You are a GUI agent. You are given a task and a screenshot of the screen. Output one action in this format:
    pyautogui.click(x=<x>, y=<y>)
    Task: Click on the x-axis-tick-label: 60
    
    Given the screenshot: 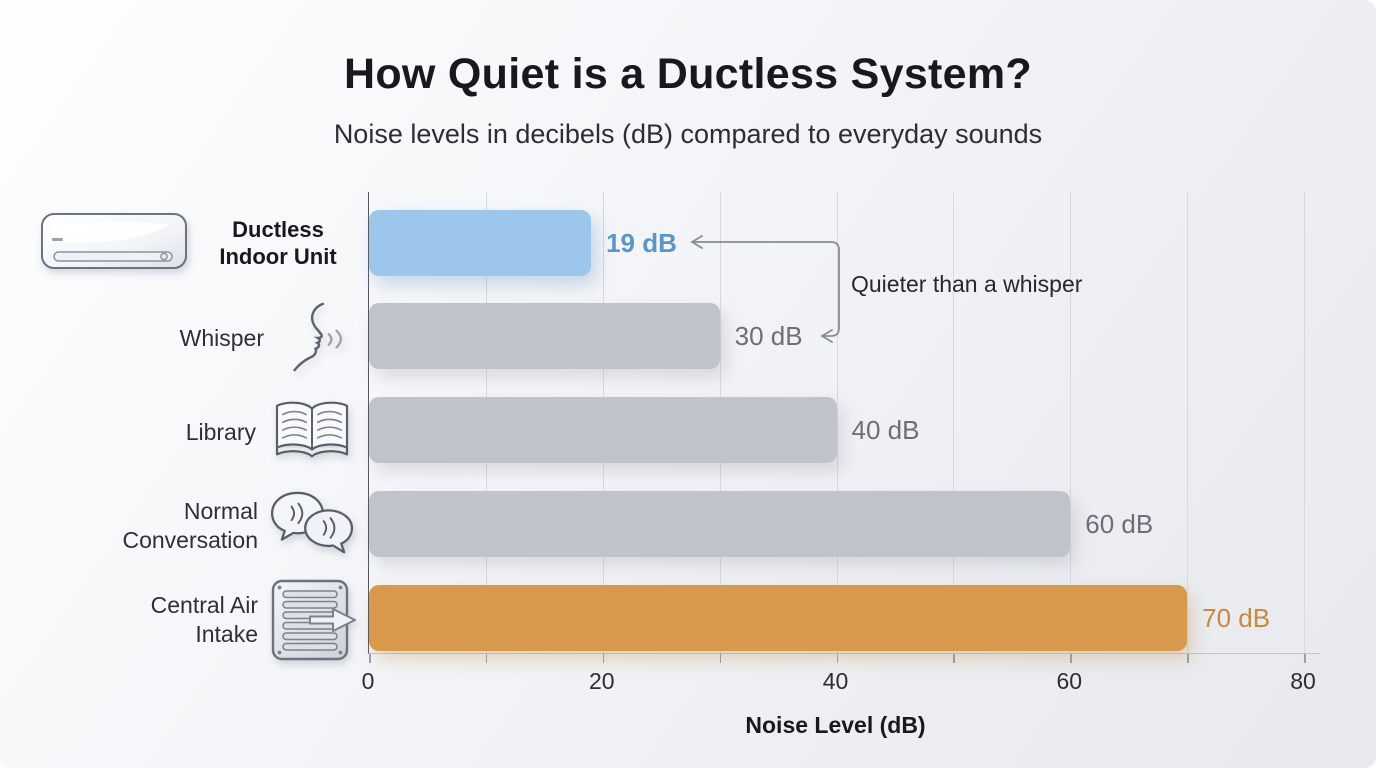 What is the action you would take?
    pyautogui.click(x=1069, y=681)
    